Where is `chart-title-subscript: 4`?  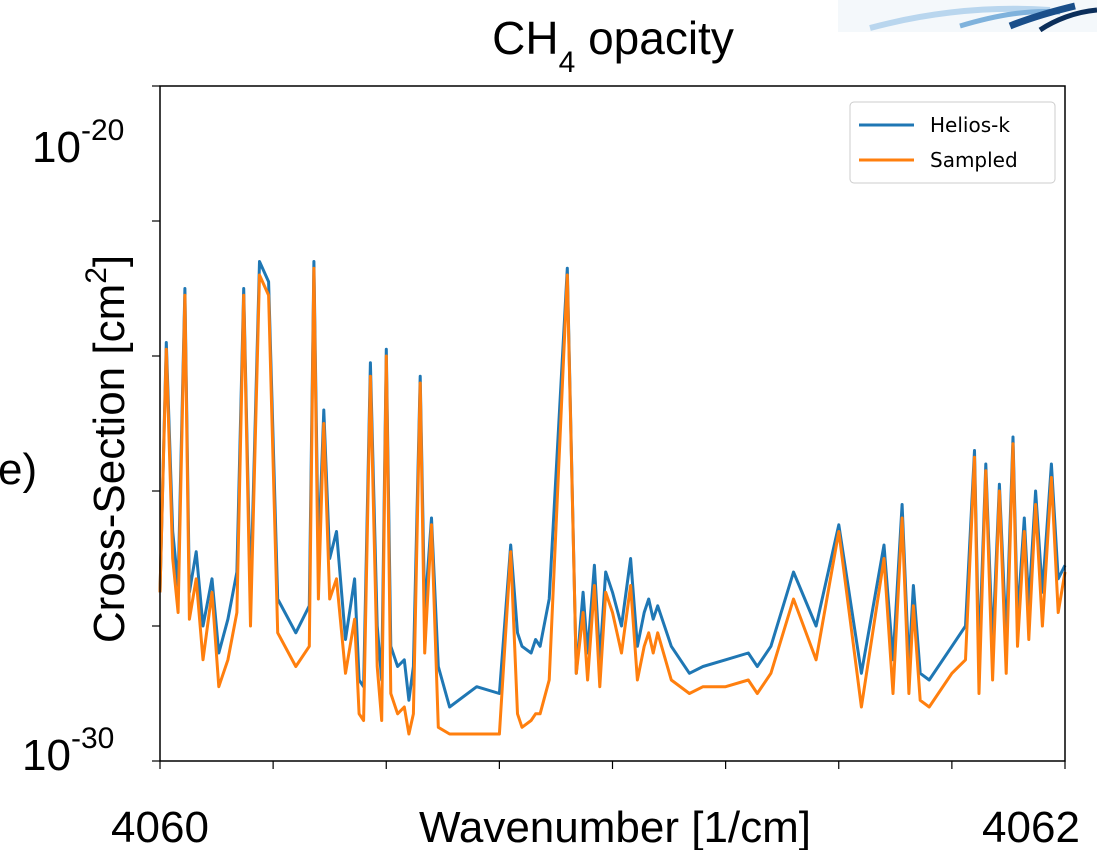 chart-title-subscript: 4 is located at coordinates (567, 62).